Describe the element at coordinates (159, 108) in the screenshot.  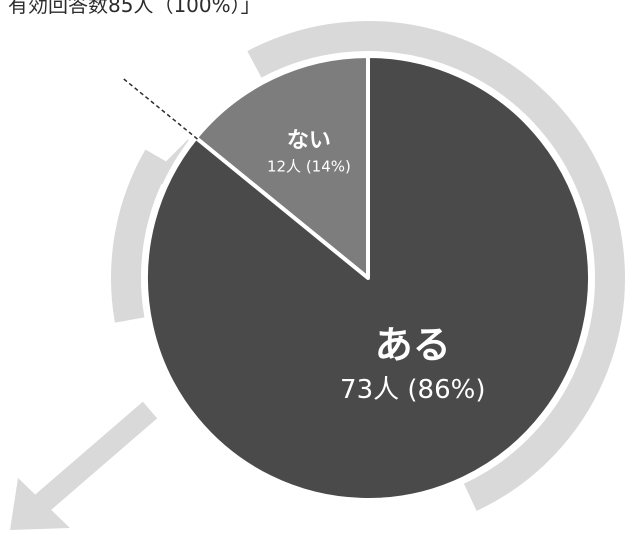
I see `leader-line` at that location.